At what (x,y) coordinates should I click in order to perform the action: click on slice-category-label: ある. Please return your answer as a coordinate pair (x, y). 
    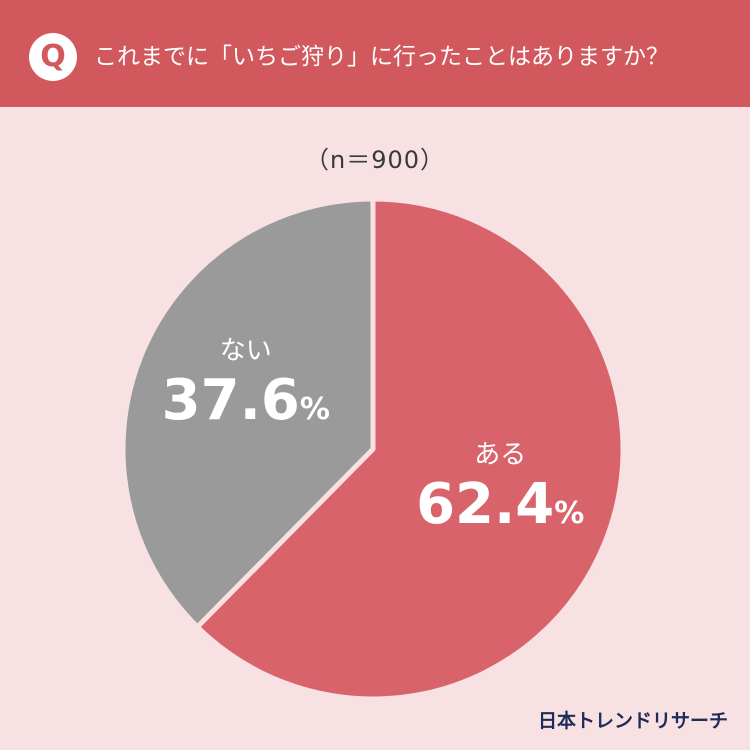
    Looking at the image, I should click on (500, 455).